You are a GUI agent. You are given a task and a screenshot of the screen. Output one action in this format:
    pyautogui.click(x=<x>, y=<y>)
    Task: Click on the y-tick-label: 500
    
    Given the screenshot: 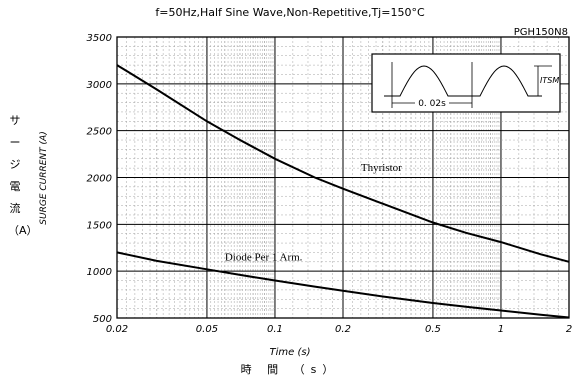 What is the action you would take?
    pyautogui.click(x=102, y=319)
    